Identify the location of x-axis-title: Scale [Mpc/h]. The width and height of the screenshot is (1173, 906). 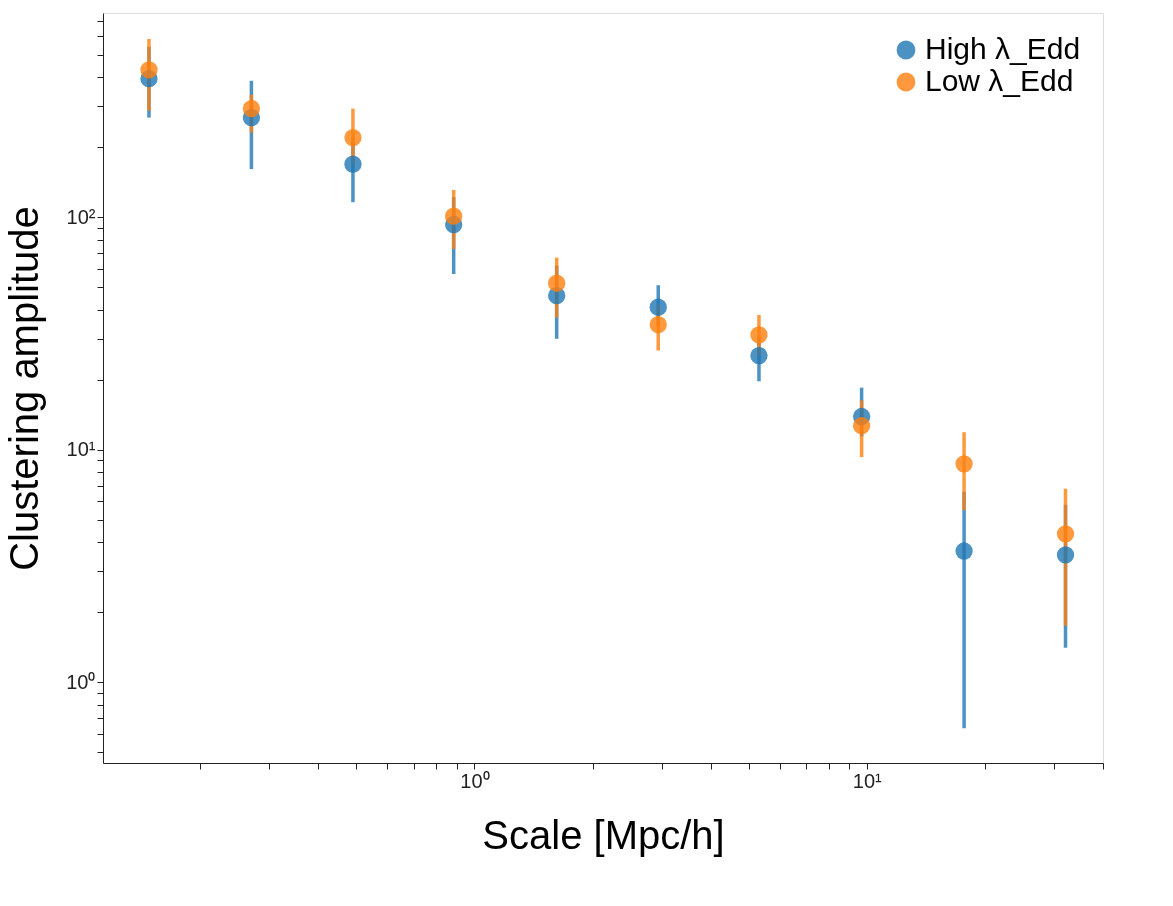
(603, 834).